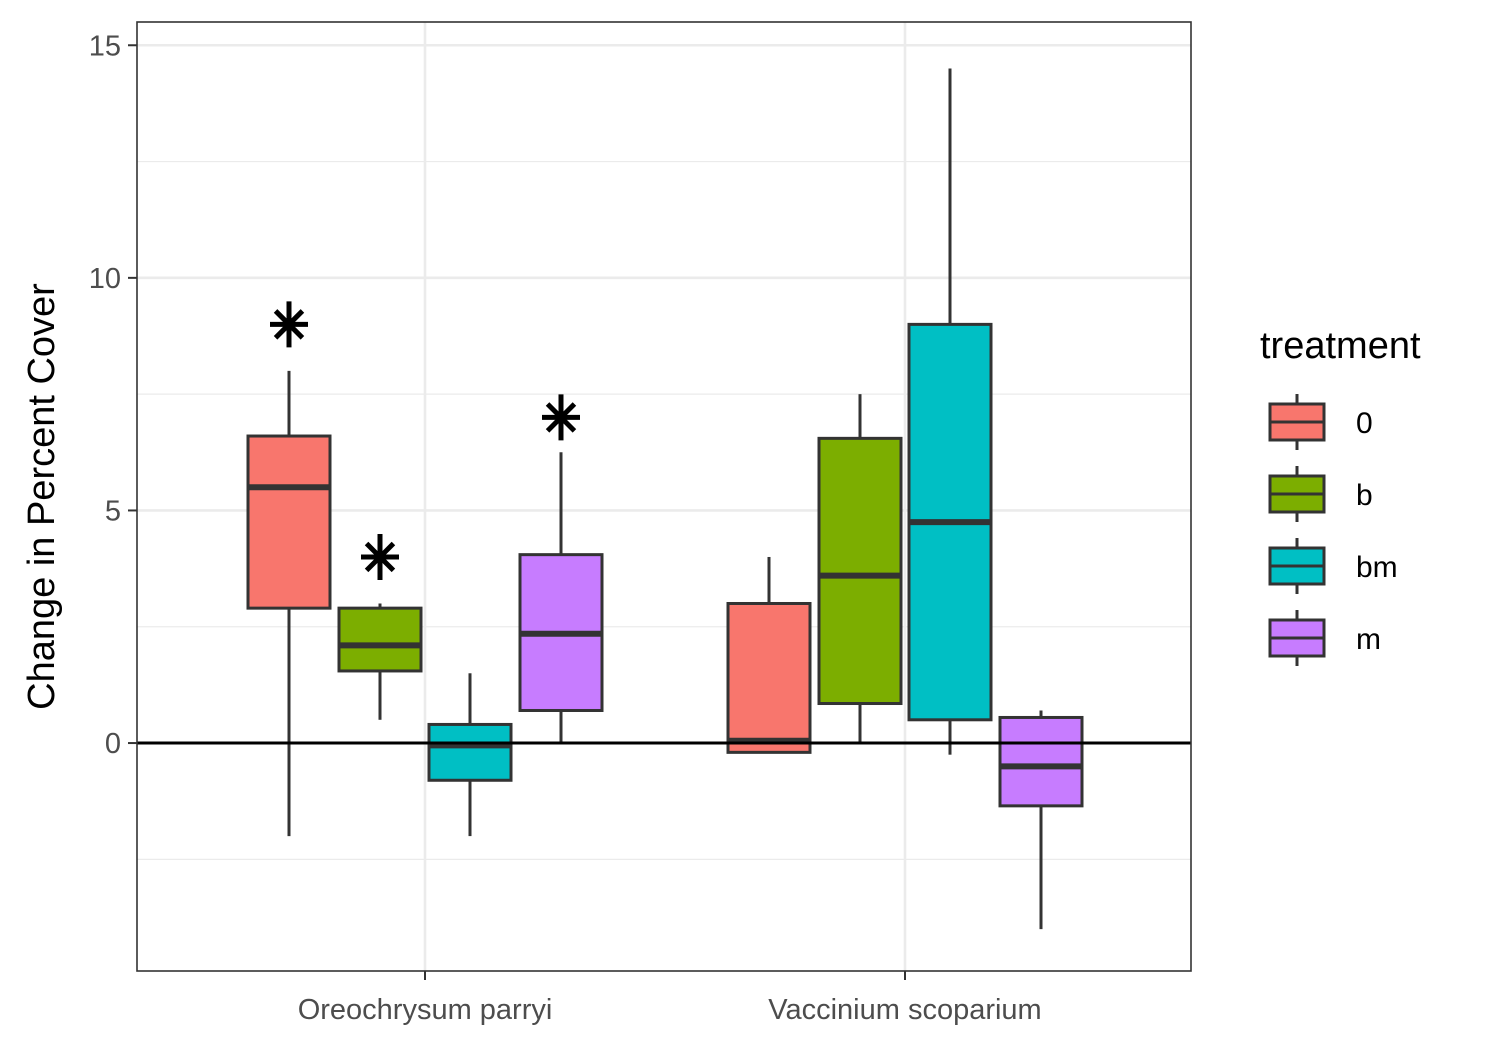 This screenshot has width=1500, height=1050. I want to click on legend-item-b: b, so click(1320, 494).